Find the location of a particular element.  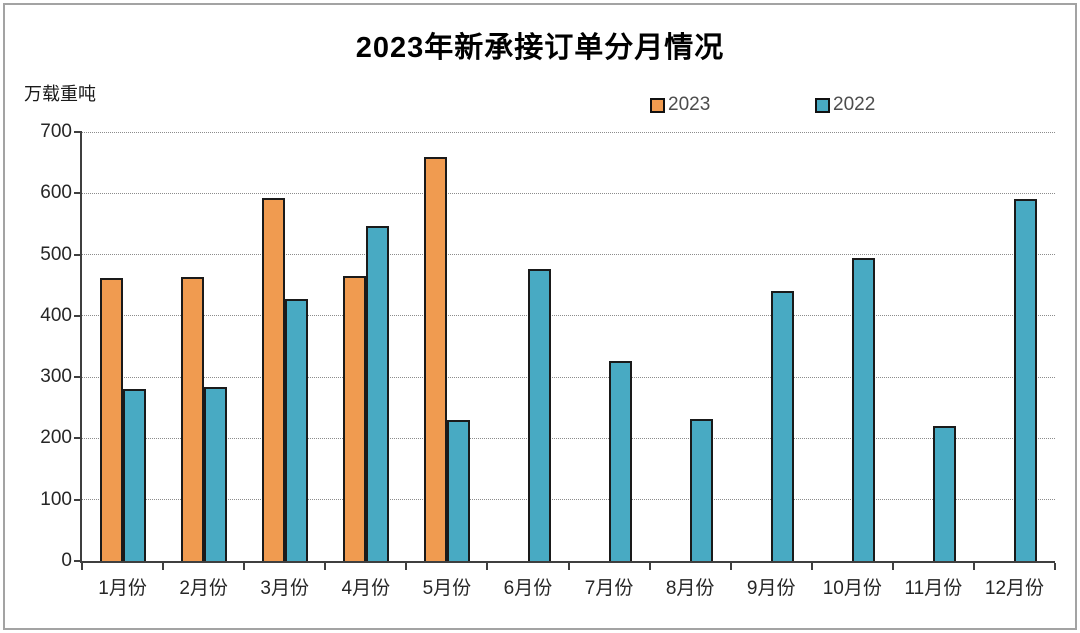

bar-2022-11月份 is located at coordinates (945, 493).